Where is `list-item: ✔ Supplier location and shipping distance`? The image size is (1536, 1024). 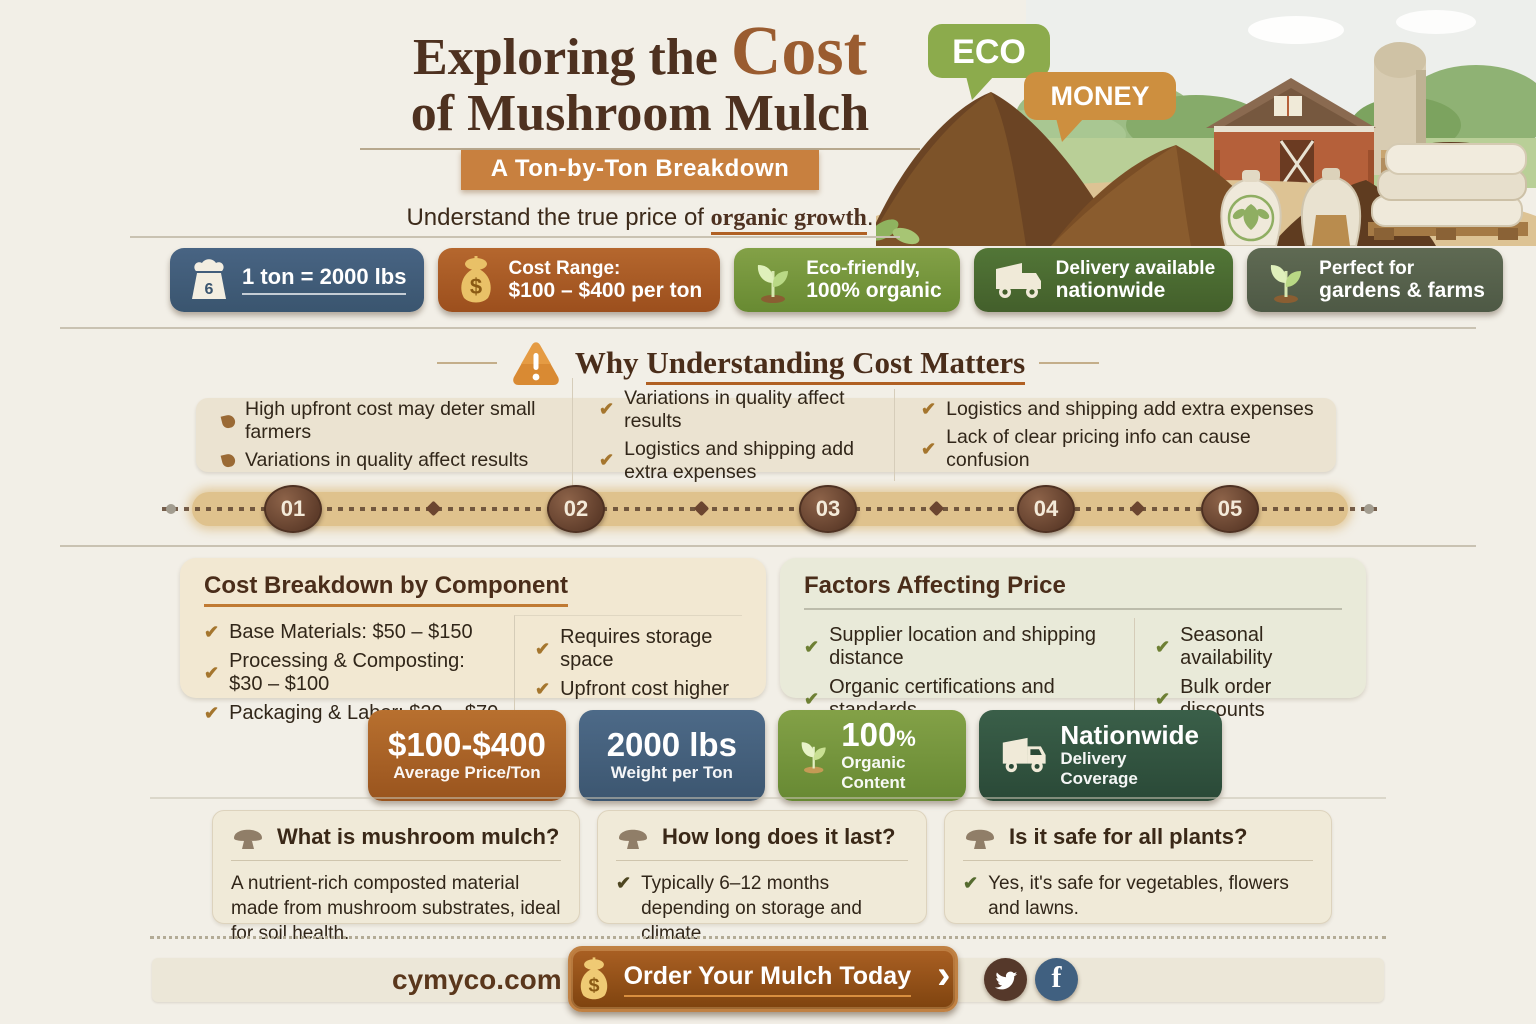 list-item: ✔ Supplier location and shipping distance is located at coordinates (963, 647).